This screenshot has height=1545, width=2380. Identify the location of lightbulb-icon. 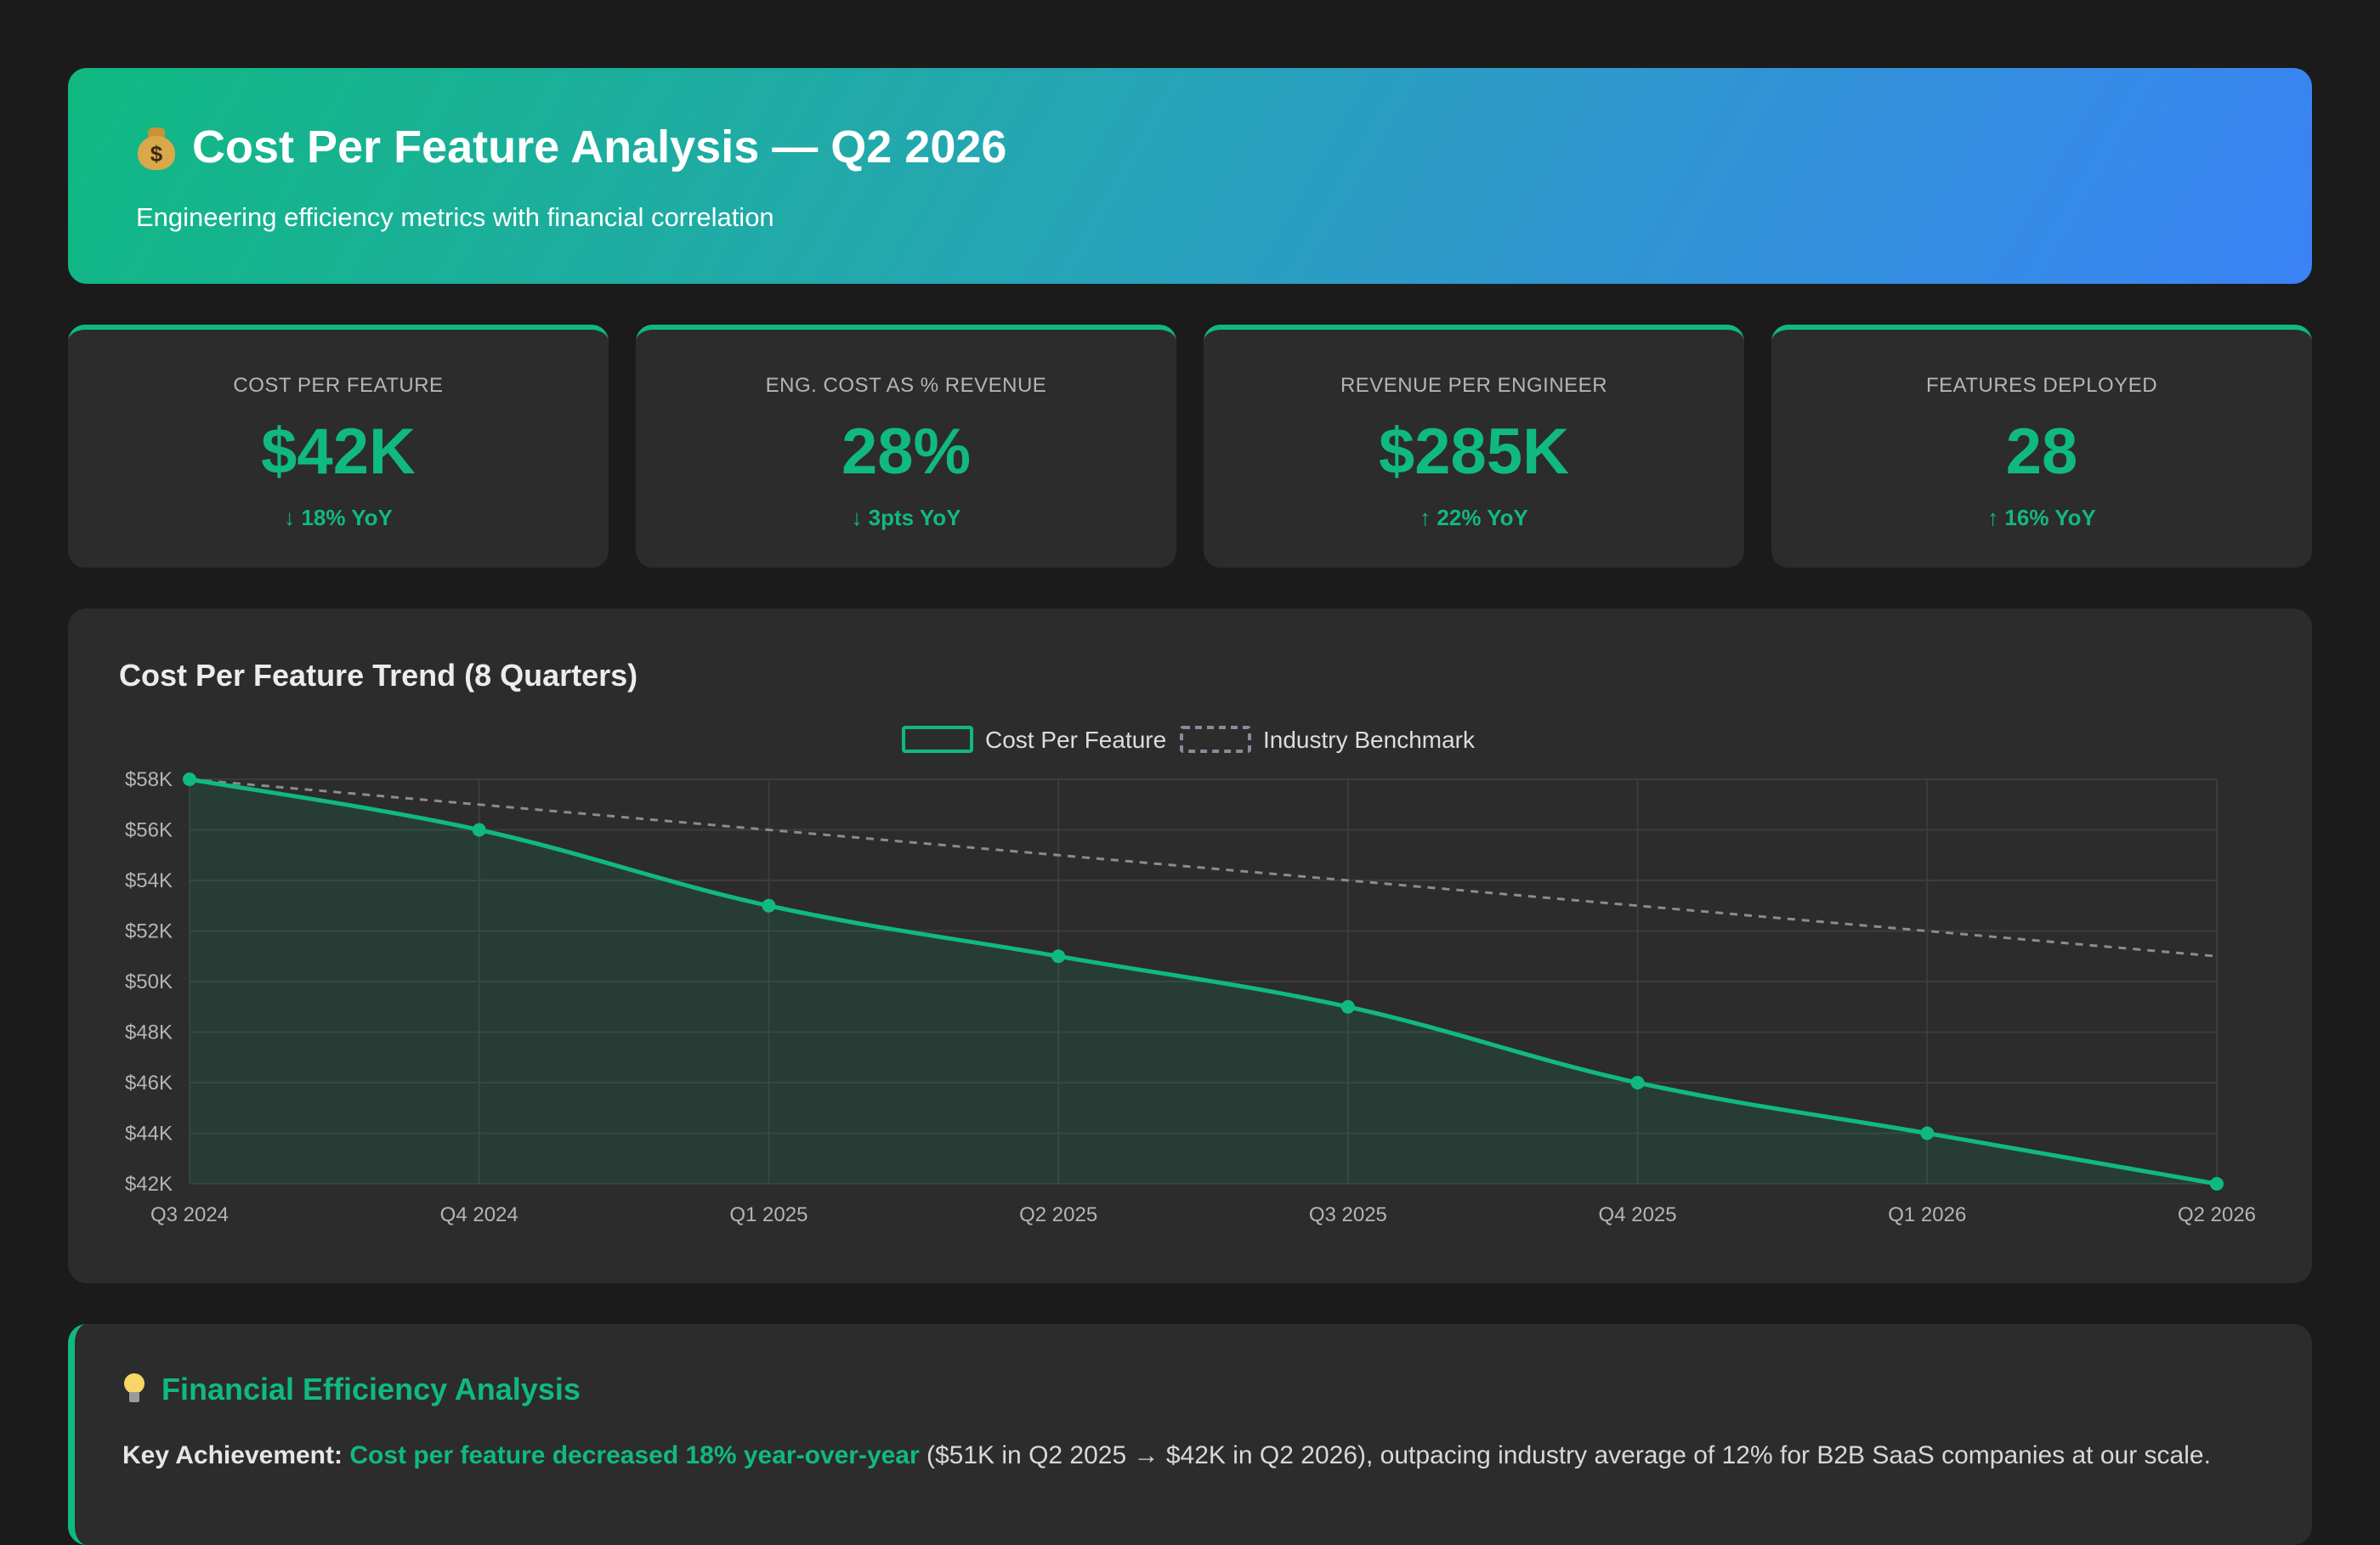
(134, 1389).